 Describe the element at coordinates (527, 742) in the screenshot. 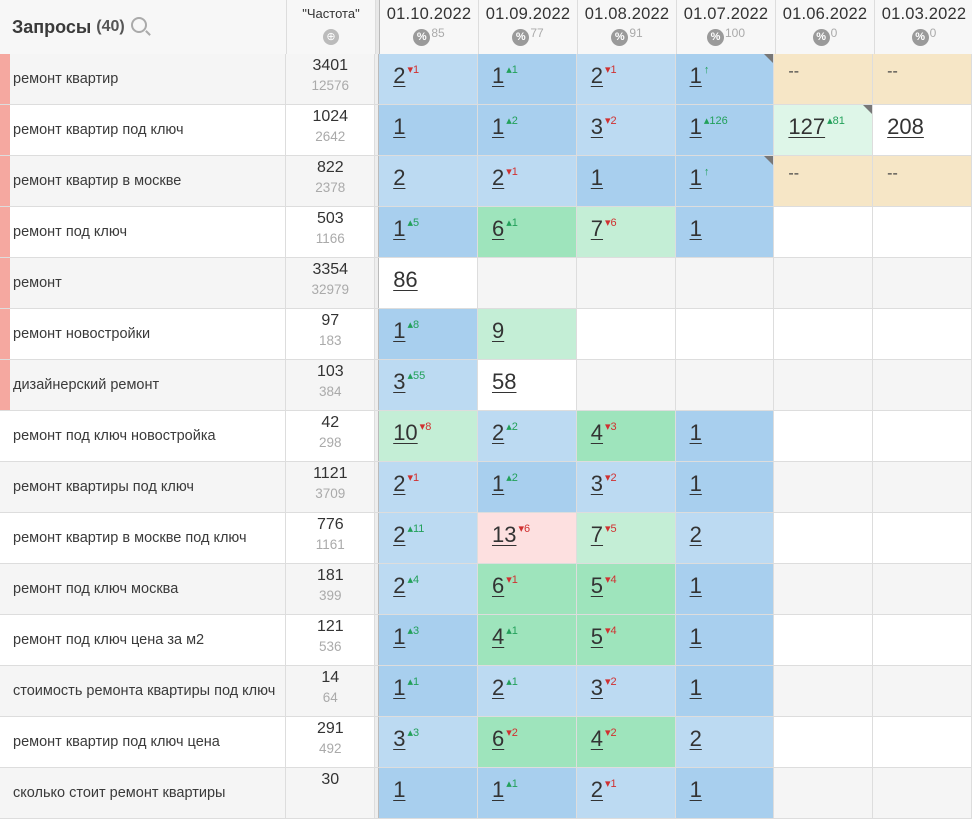

I see `position-cell: 6 ▾2` at that location.